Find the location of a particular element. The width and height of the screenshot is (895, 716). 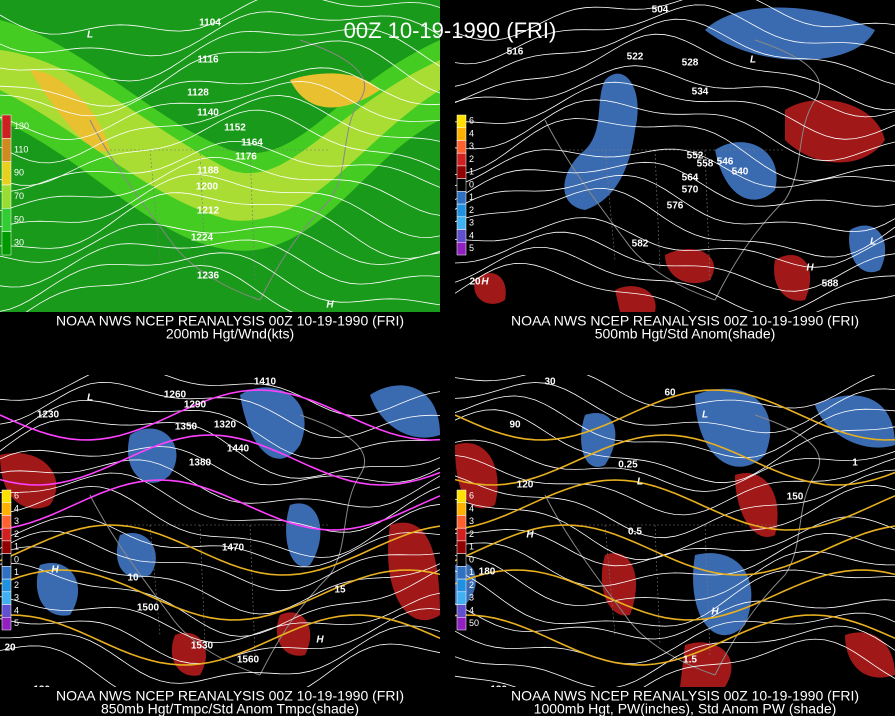

contour-label: 1470 is located at coordinates (233, 548).